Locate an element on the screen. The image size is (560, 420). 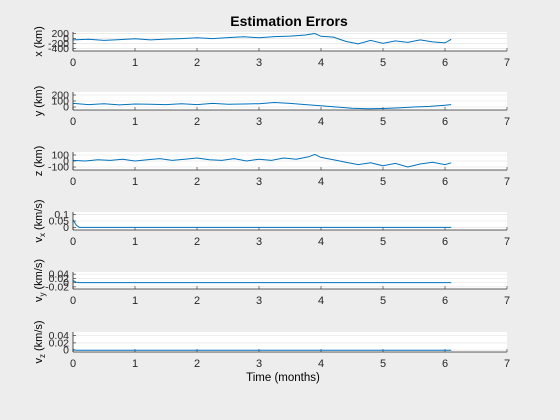
y-tick-label: -100 is located at coordinates (58, 168).